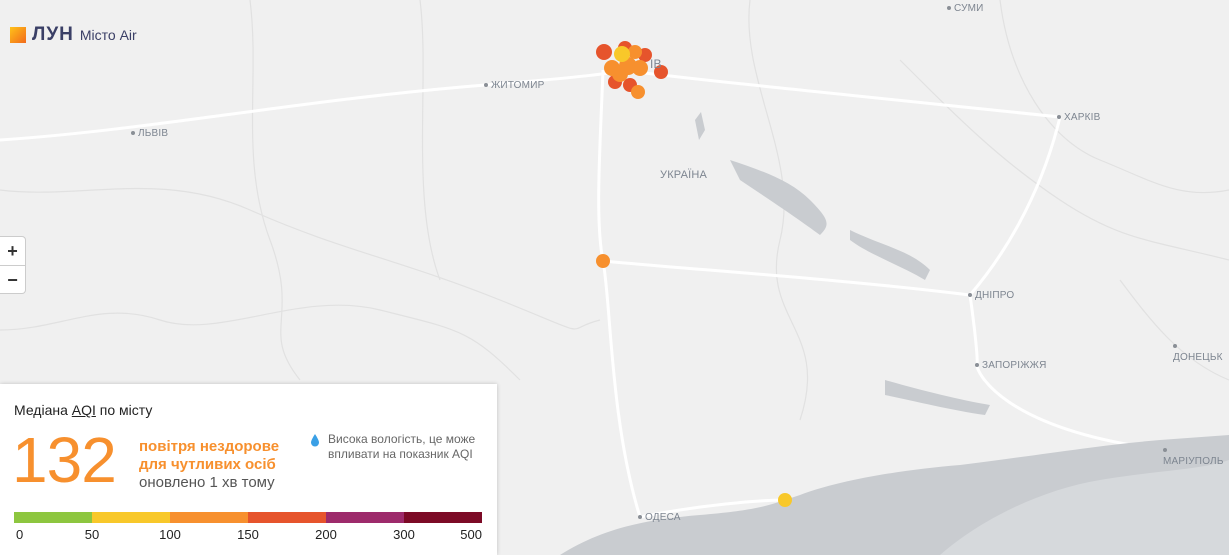 This screenshot has width=1229, height=555. What do you see at coordinates (124, 410) in the screenshot?
I see `title-text: по місту` at bounding box center [124, 410].